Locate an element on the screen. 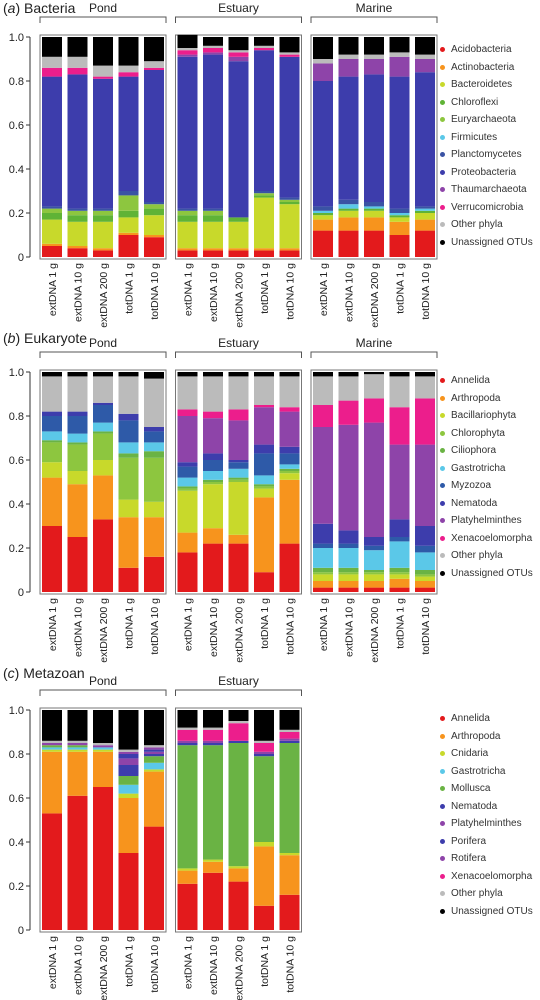  legend-item: Euryarchaeota is located at coordinates (486, 120).